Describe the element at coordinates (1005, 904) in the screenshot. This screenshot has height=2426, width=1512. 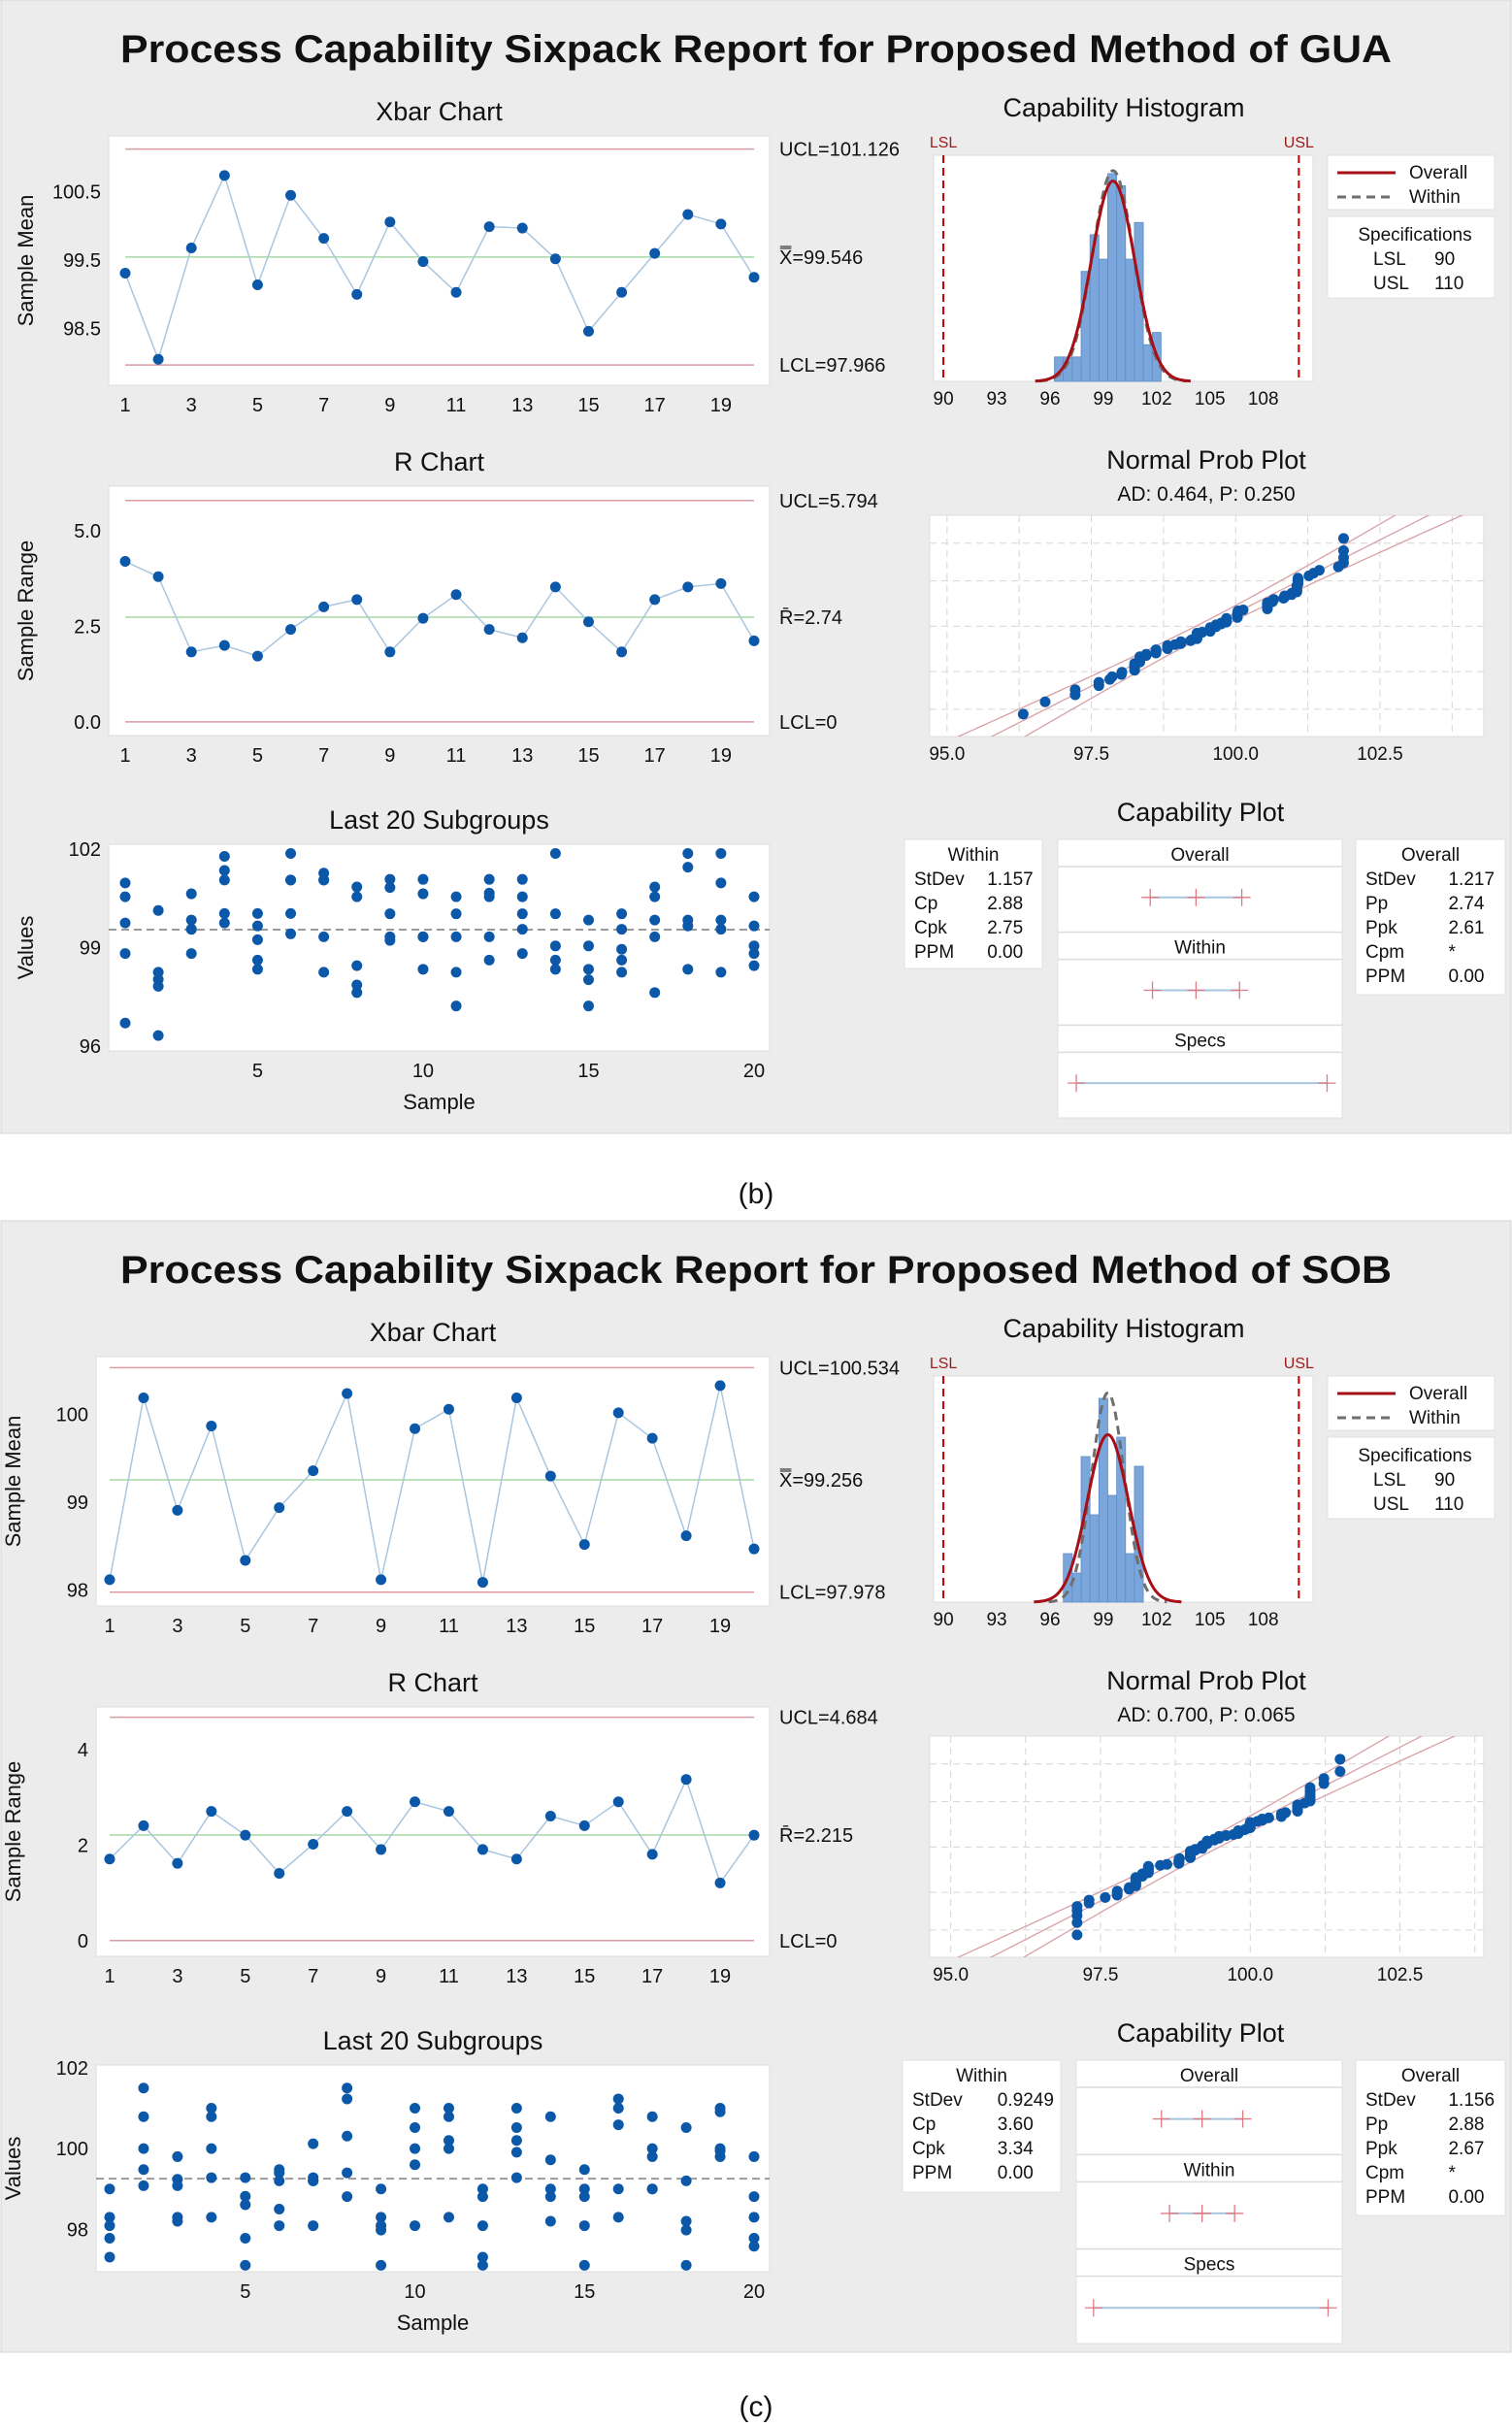
I see `stat-value: 2.88` at that location.